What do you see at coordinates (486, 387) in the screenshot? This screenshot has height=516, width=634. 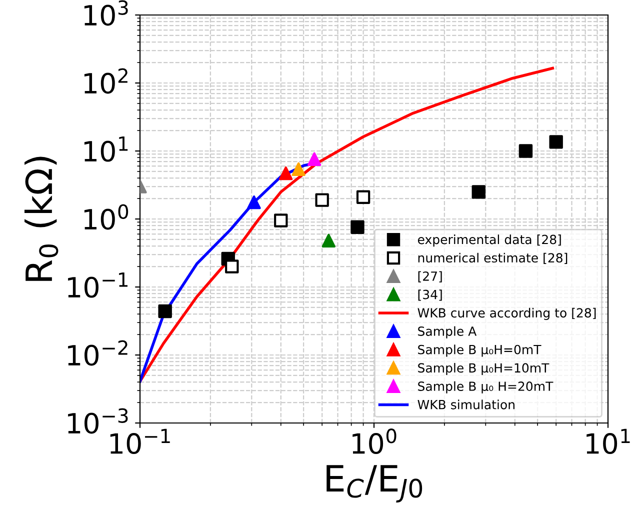 I see `legend-label: Sample B μ₀ H=20mT` at bounding box center [486, 387].